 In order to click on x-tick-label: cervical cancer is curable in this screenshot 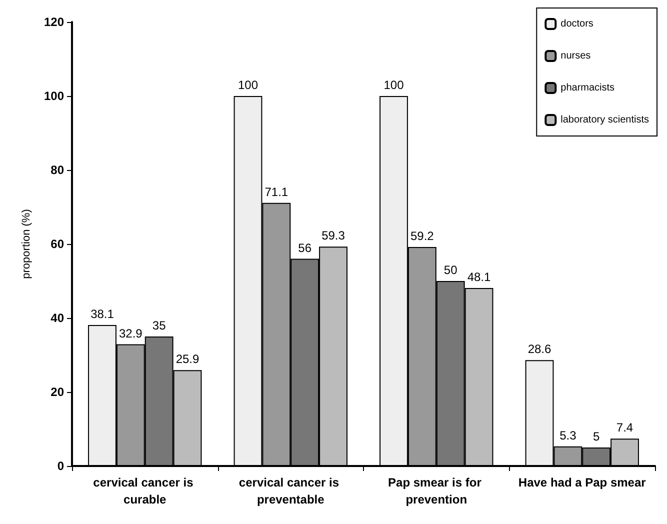, I will do `click(145, 491)`.